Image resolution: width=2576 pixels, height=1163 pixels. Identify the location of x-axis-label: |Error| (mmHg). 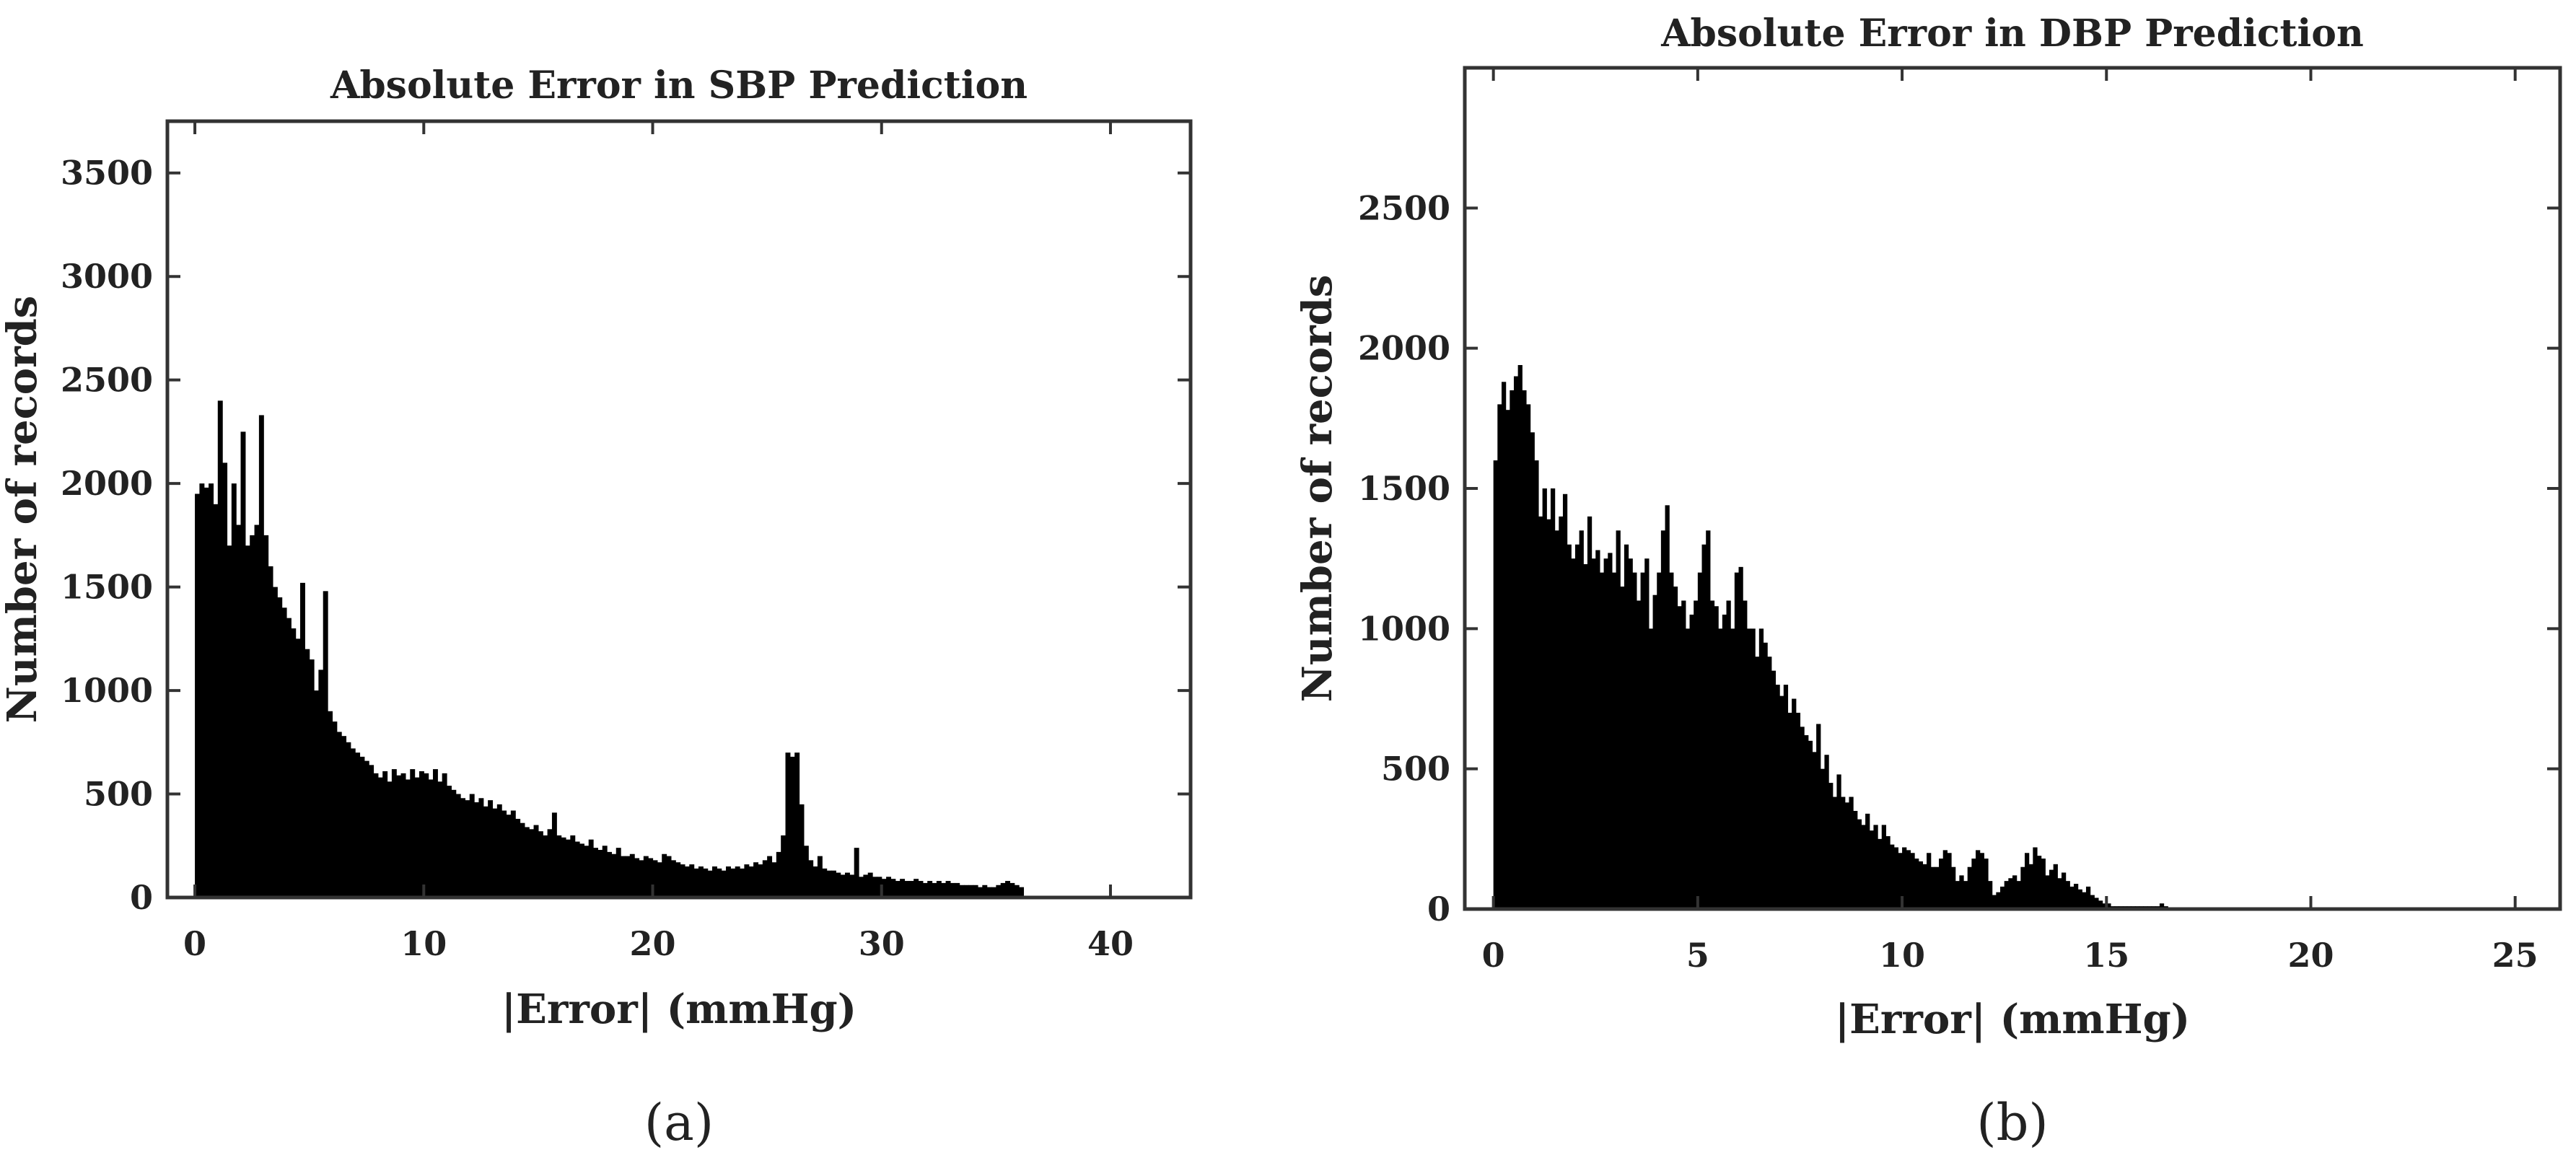
(2012, 1020).